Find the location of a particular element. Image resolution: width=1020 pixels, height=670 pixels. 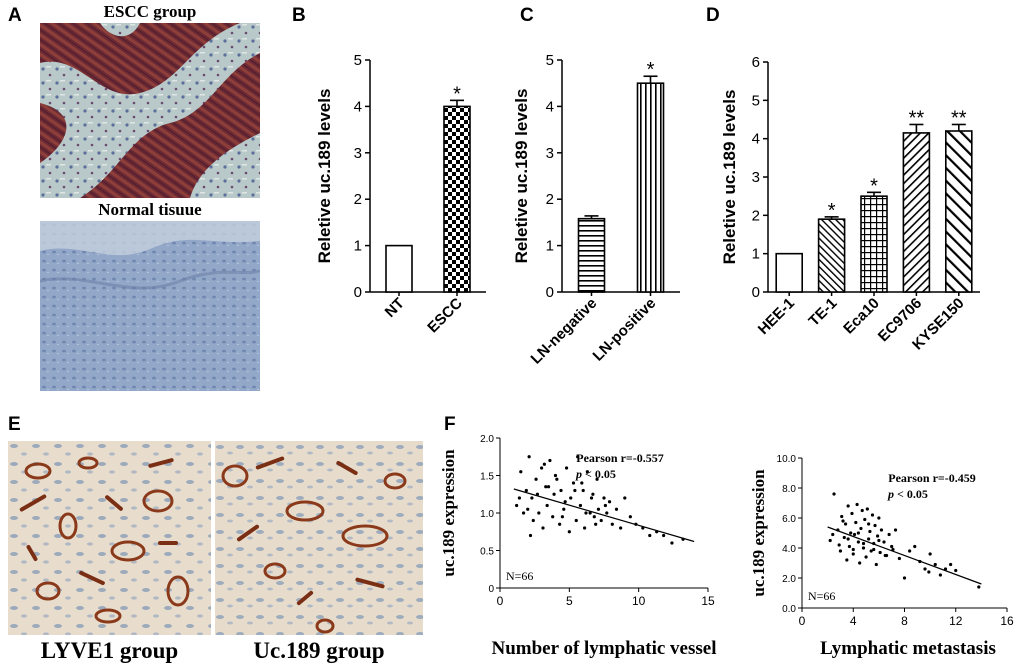

trend-line is located at coordinates (604, 515).